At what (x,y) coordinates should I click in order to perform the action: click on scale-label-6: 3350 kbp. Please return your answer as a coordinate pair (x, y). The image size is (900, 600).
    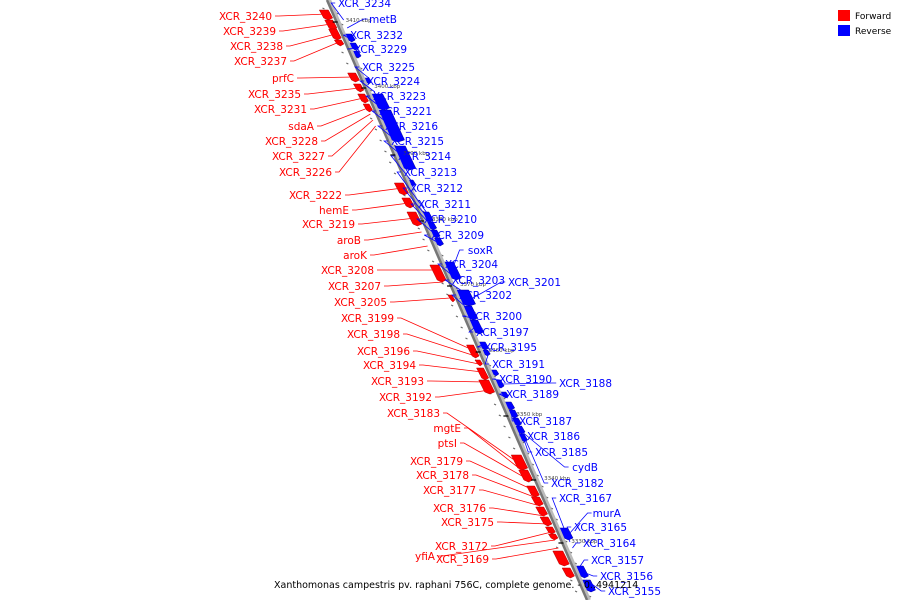
    Looking at the image, I should click on (529, 415).